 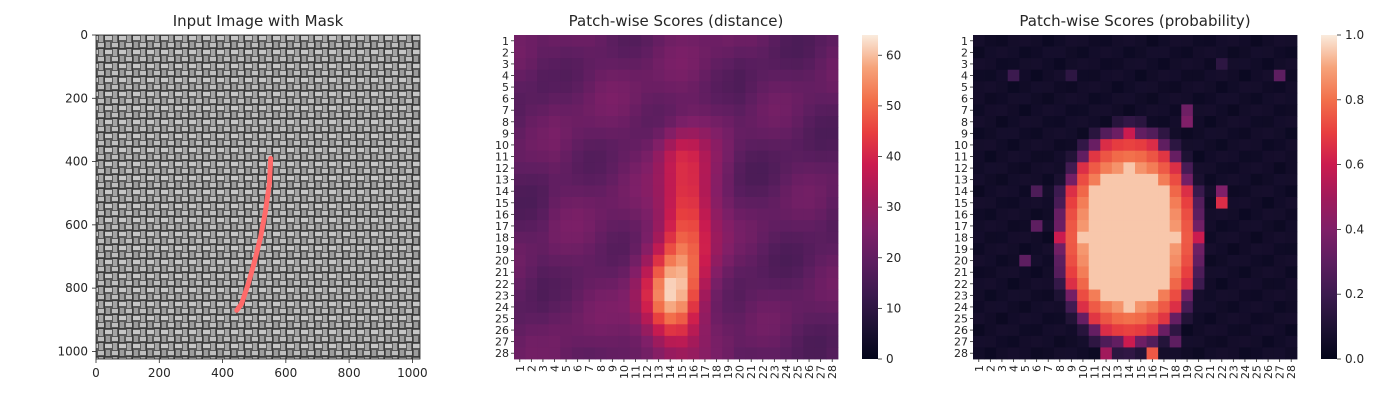 What do you see at coordinates (502, 249) in the screenshot?
I see `heatmap-row-label: 19` at bounding box center [502, 249].